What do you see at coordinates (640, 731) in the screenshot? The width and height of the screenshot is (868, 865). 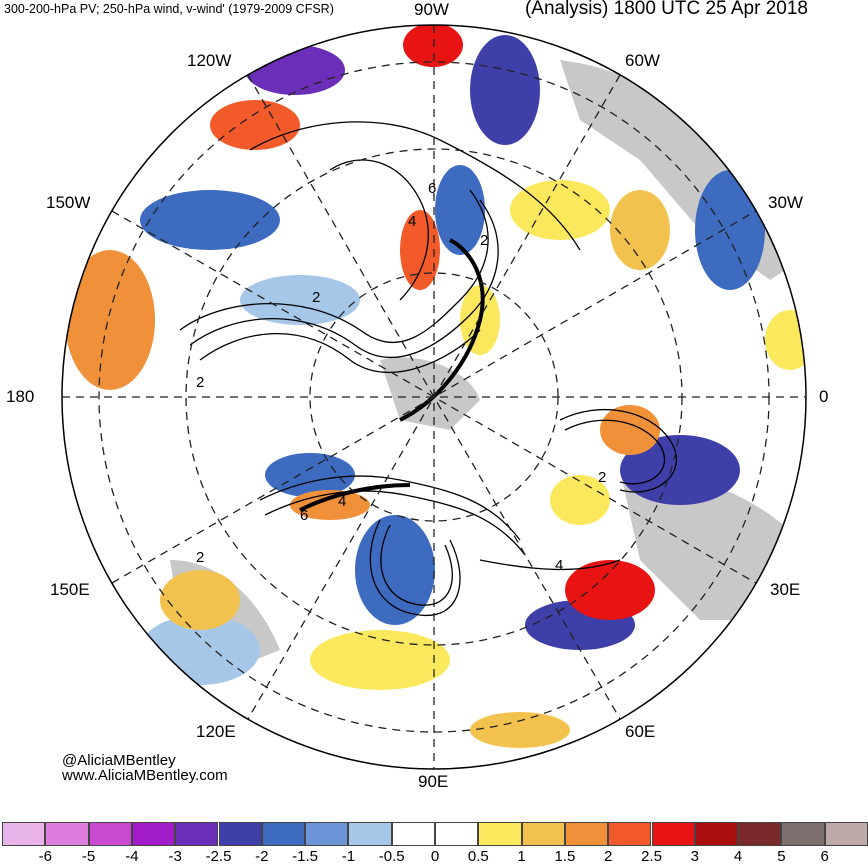 I see `lon-label-60e: 60E` at bounding box center [640, 731].